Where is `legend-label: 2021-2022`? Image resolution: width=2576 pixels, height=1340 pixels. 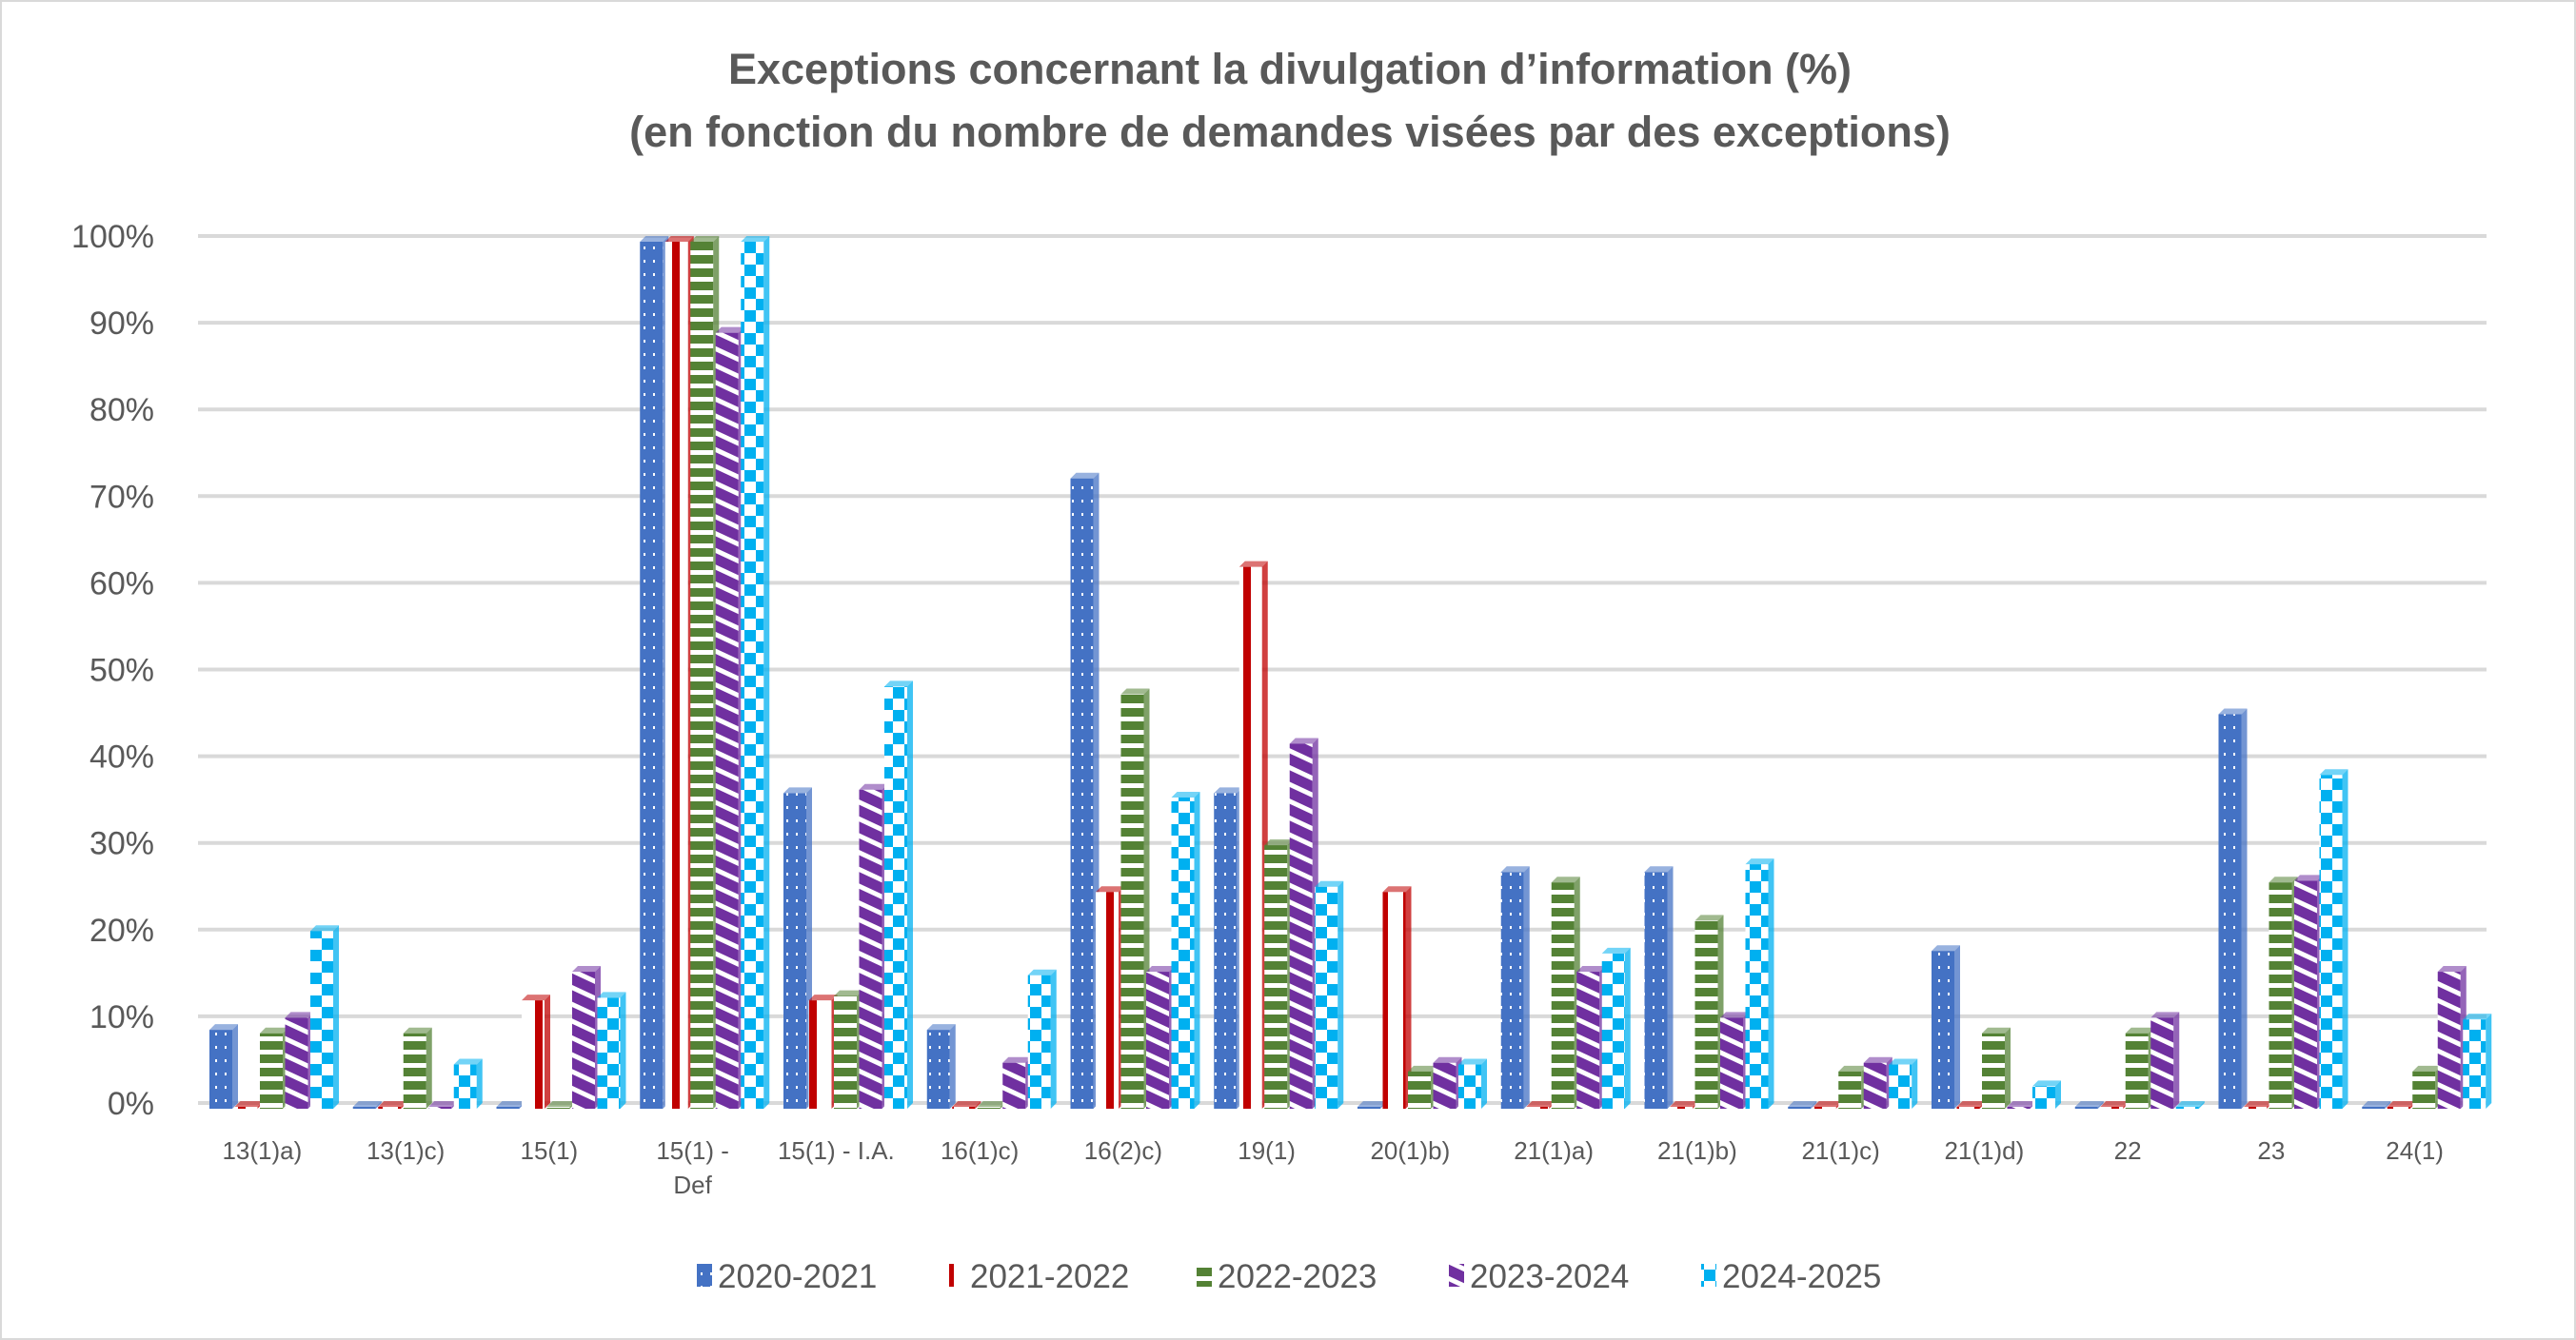
legend-label: 2021-2022 is located at coordinates (1049, 1276).